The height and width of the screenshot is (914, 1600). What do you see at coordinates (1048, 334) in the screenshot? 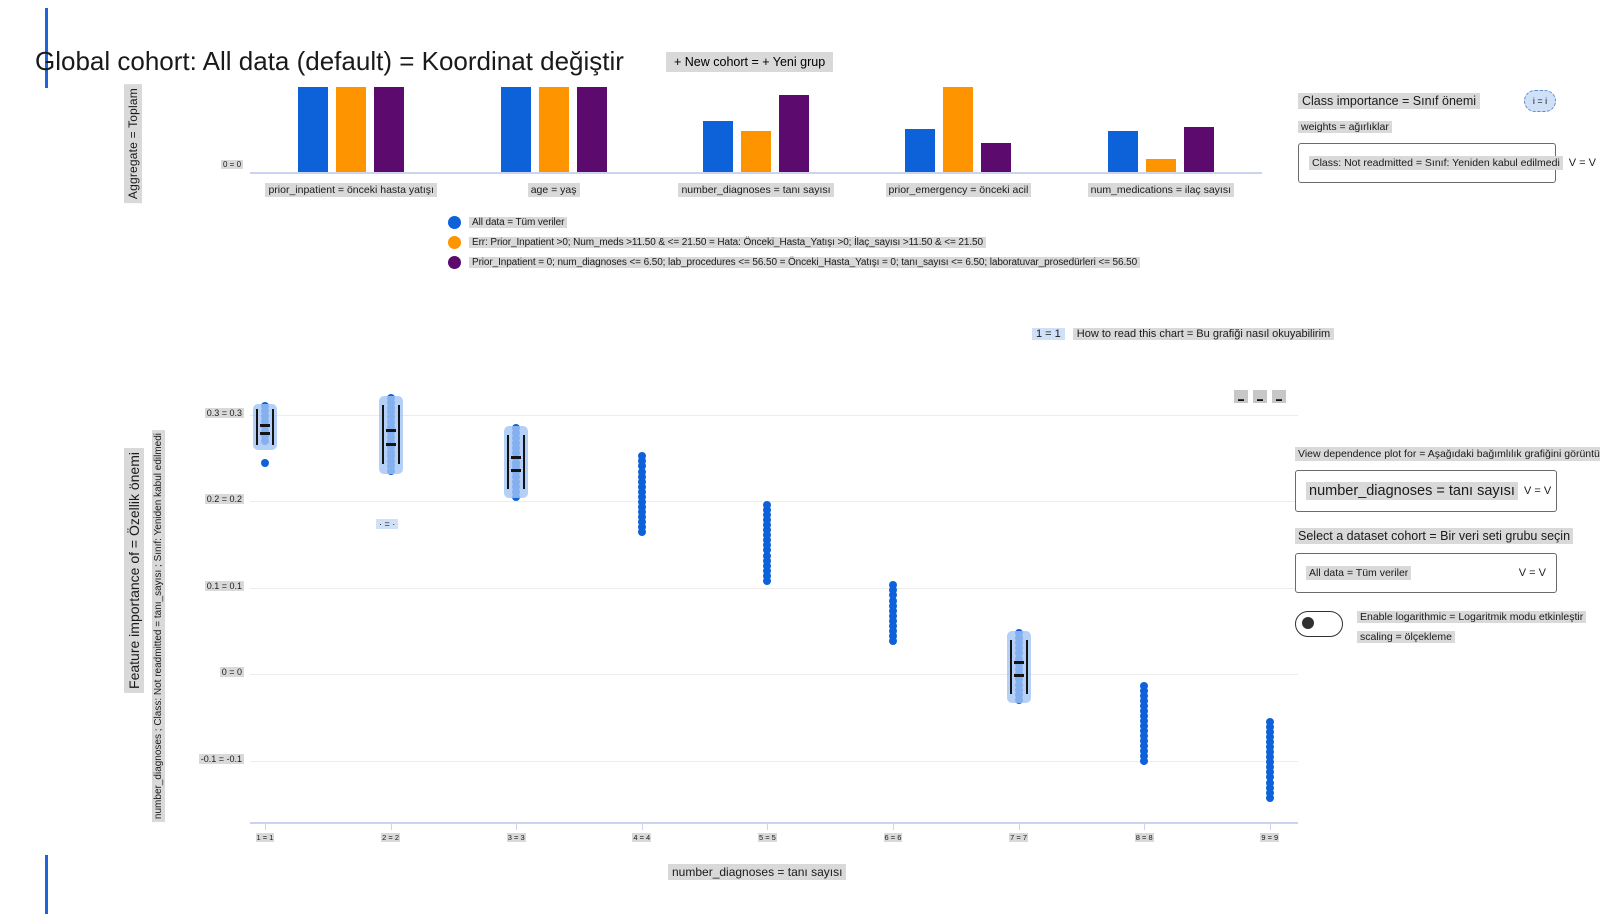
I see `info-icon: 1 = 1` at bounding box center [1048, 334].